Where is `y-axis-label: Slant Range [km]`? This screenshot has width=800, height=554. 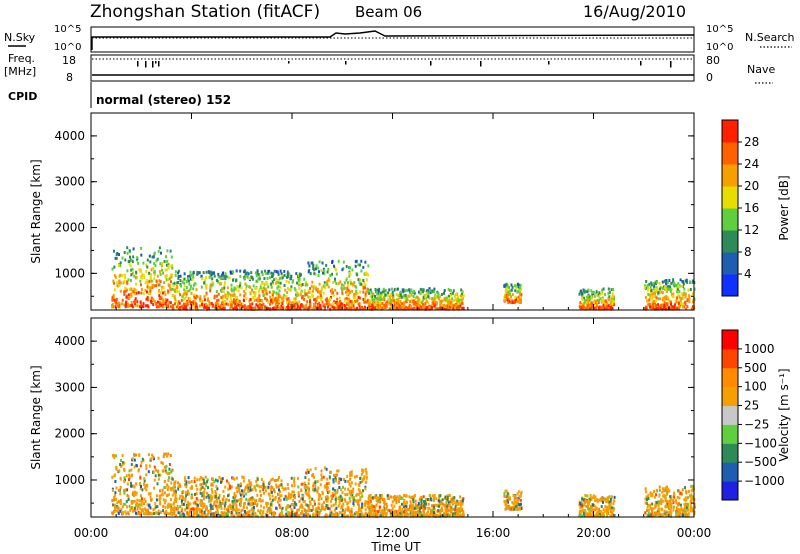
y-axis-label: Slant Range [km] is located at coordinates (36, 211).